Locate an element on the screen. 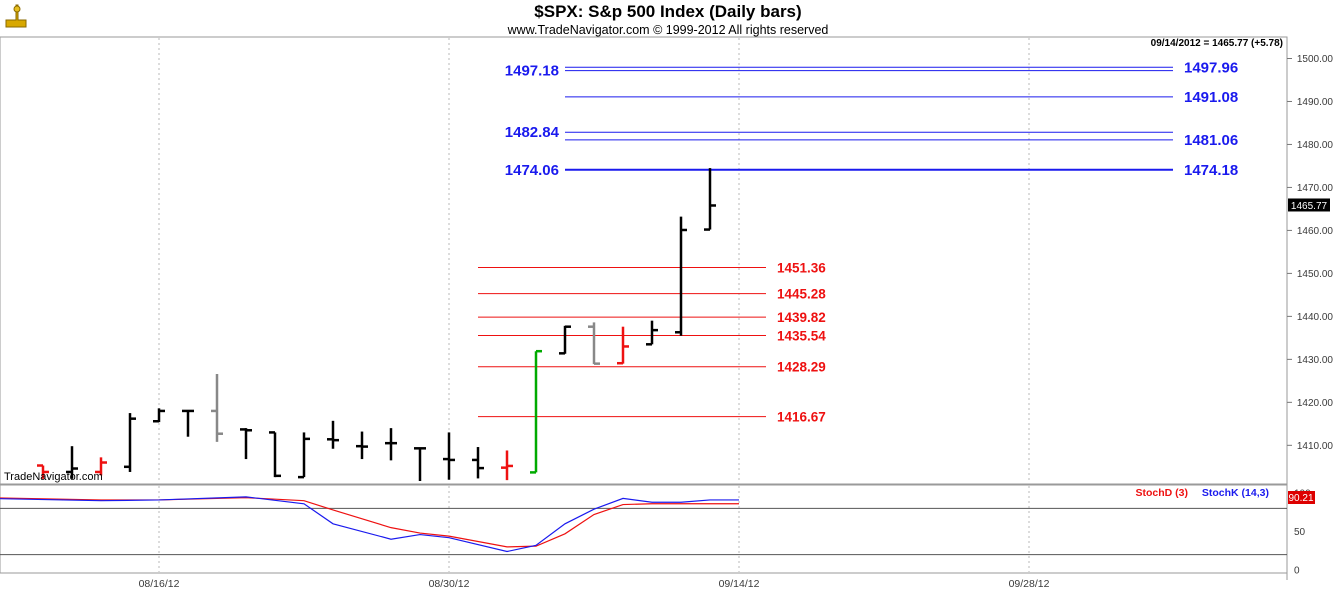 This screenshot has width=1336, height=594. price-readout: 09/14/2012 = 1465.77 (+5.78) is located at coordinates (1217, 43).